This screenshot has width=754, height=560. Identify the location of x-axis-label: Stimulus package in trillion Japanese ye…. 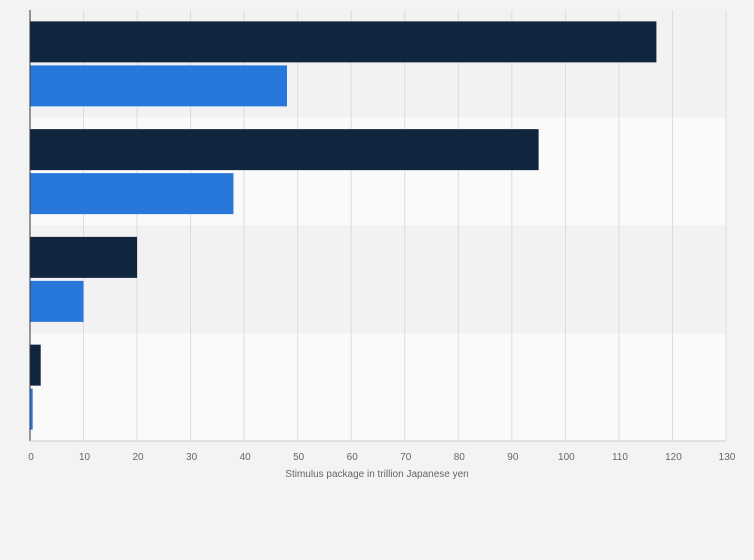
(376, 474).